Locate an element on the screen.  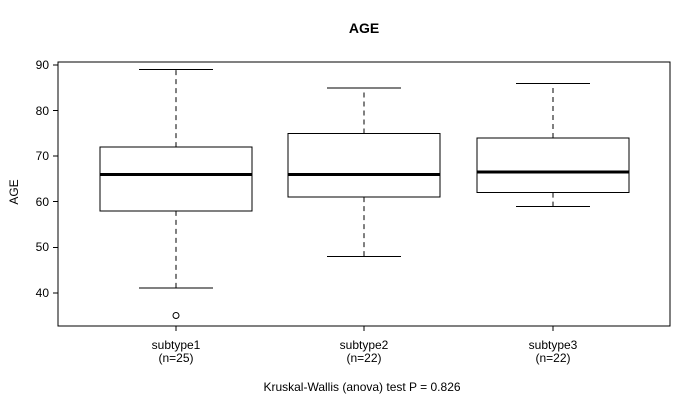
outlier-point is located at coordinates (176, 316).